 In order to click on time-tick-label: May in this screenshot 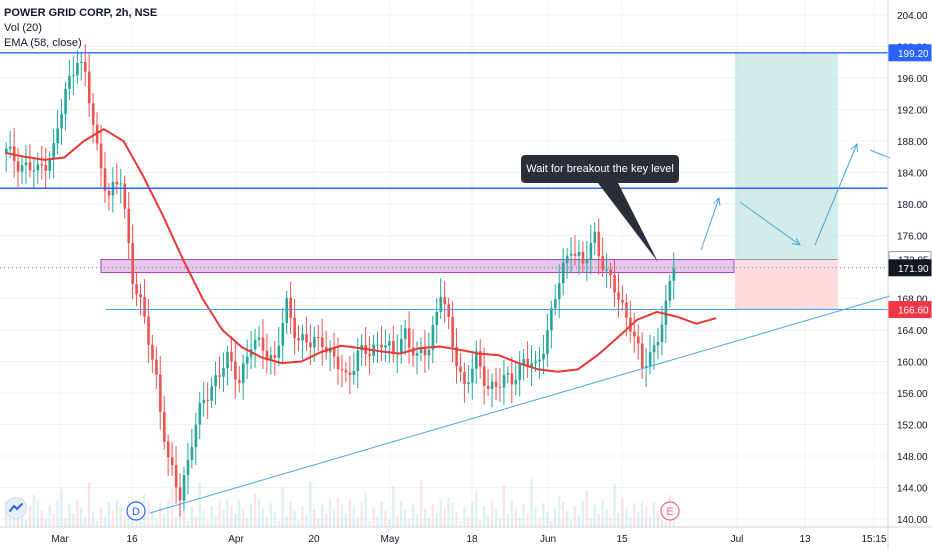, I will do `click(390, 539)`.